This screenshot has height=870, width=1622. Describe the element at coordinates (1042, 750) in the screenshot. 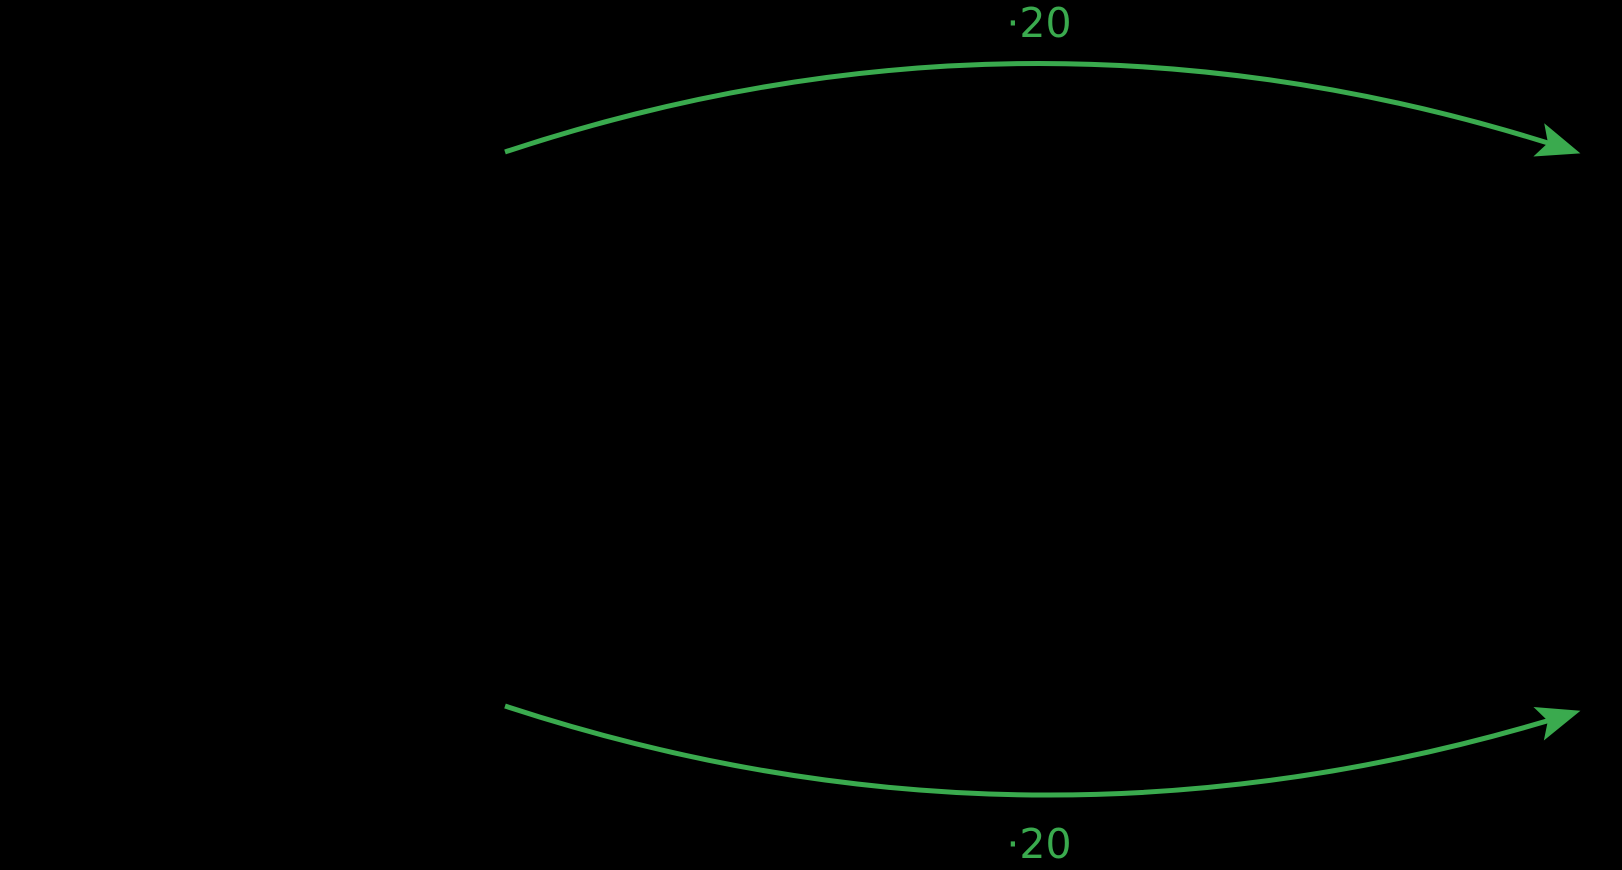

I see `bottom-multiply-arrow` at that location.